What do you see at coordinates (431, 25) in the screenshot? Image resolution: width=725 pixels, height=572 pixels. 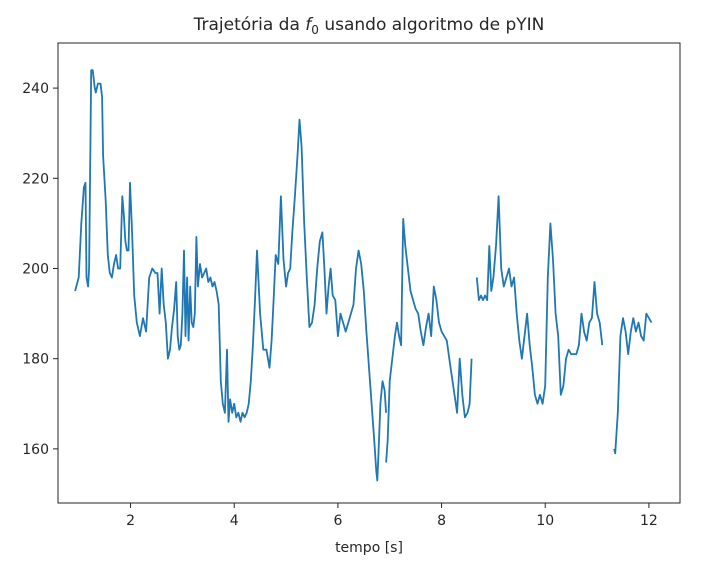 I see `chart-title-suffix: usando algoritmo de pYIN` at bounding box center [431, 25].